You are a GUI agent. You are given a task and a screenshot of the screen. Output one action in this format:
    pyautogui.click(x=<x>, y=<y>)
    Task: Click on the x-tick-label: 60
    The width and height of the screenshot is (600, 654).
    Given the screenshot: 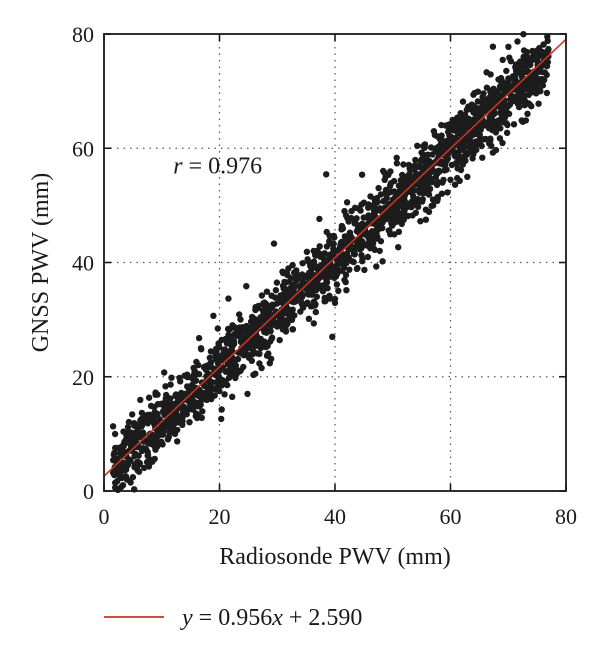 What is the action you would take?
    pyautogui.click(x=451, y=516)
    